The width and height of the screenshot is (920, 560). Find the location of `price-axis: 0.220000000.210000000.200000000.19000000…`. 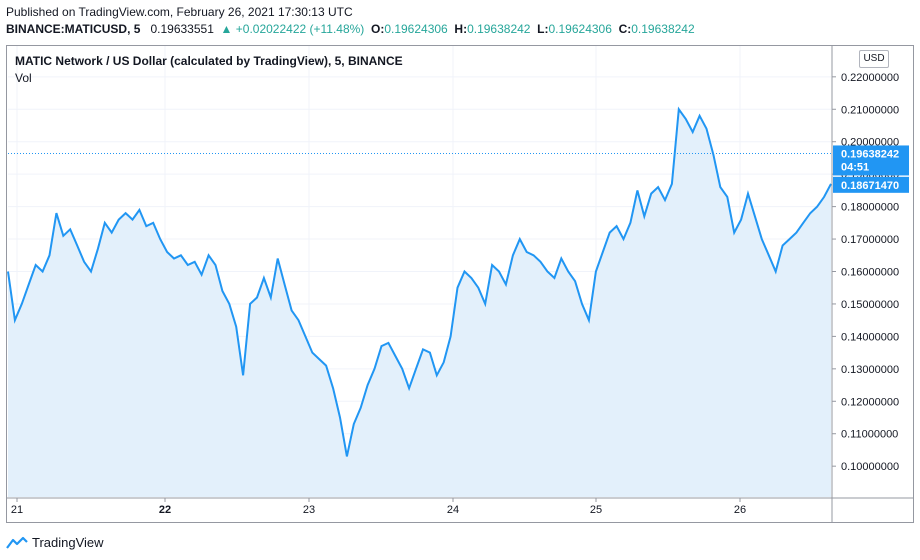

price-axis: 0.220000000.210000000.200000000.19000000… is located at coordinates (865, 272).